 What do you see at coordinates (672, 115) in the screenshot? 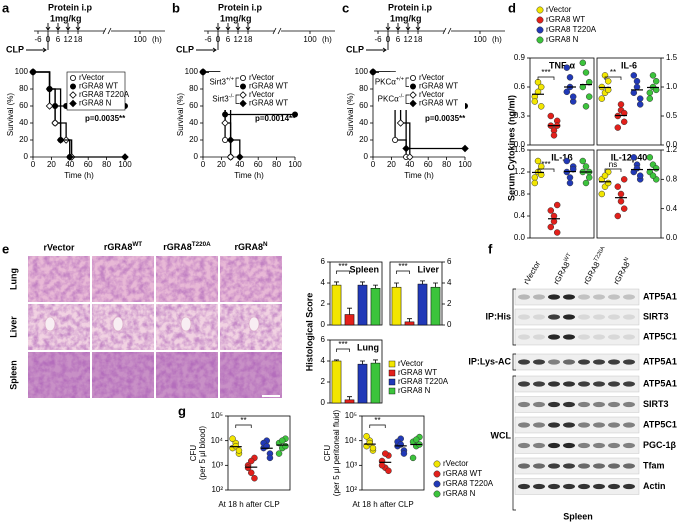
I see `y-tick-label: 0.5` at bounding box center [672, 115].